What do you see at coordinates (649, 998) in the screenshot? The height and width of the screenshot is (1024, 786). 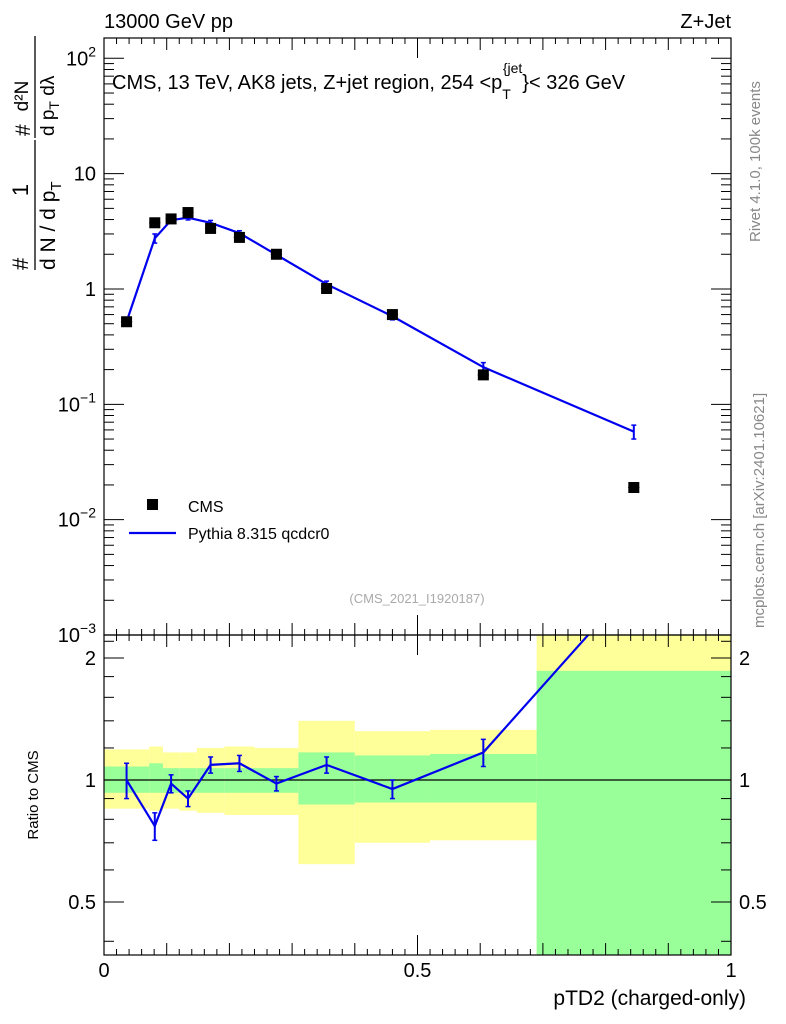 I see `xlabel: pTD2 (charged-only)` at bounding box center [649, 998].